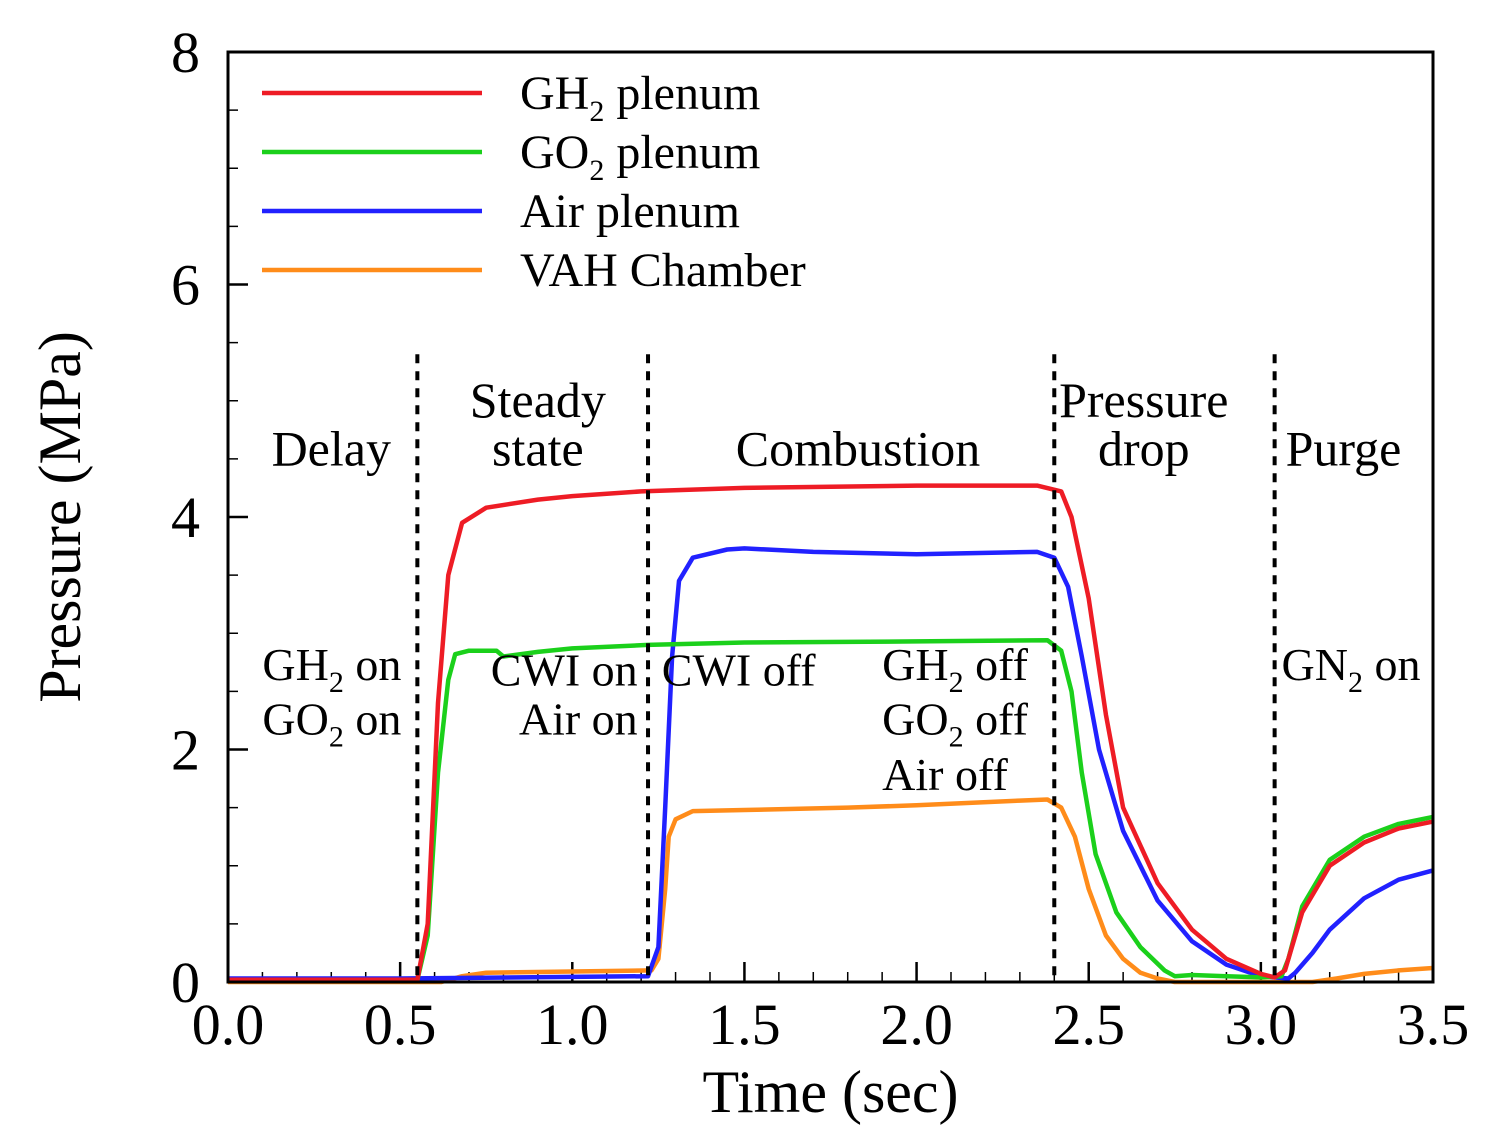 The height and width of the screenshot is (1148, 1497). Describe the element at coordinates (331, 669) in the screenshot. I see `event-label: GH2 on` at that location.